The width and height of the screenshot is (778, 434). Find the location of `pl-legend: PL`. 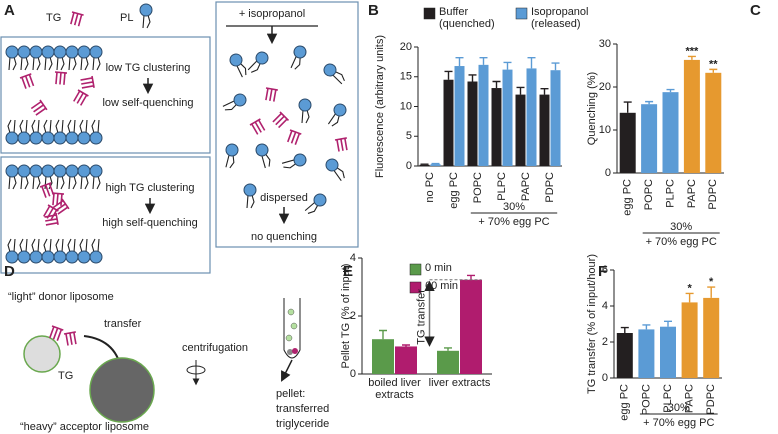

pl-legend: PL is located at coordinates (126, 18).